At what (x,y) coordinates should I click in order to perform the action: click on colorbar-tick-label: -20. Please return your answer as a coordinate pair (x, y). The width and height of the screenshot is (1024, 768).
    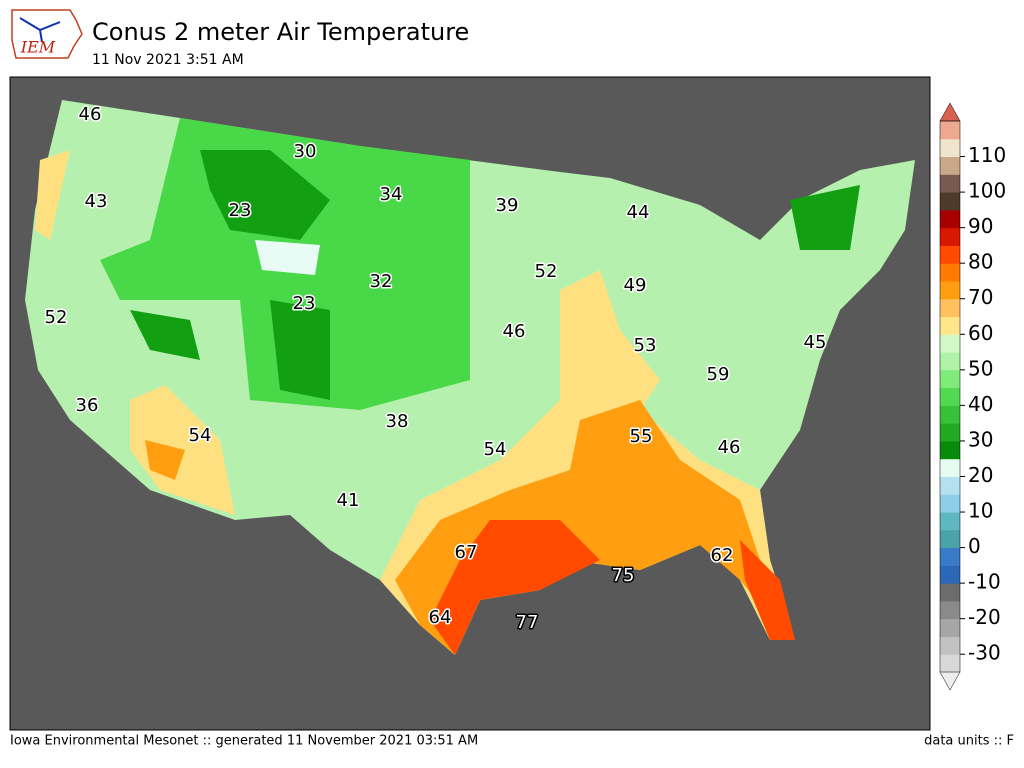
    Looking at the image, I should click on (984, 617).